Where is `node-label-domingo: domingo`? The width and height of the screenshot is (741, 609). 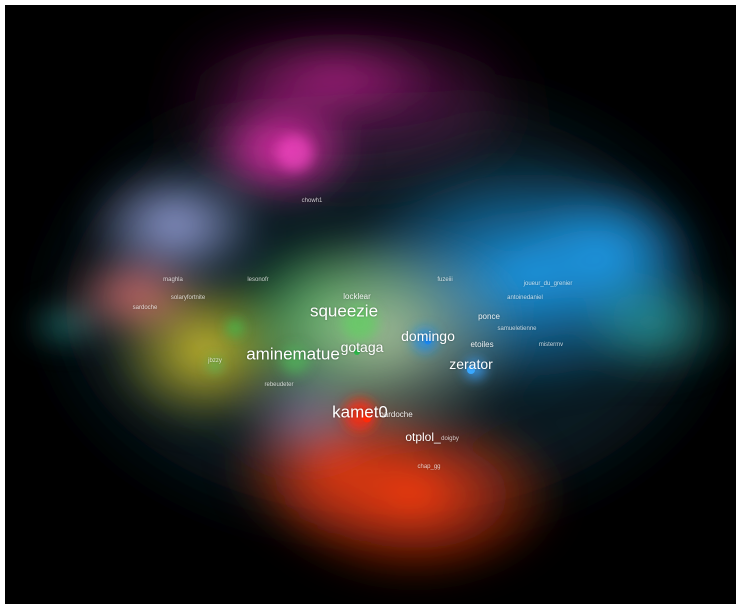
node-label-domingo: domingo is located at coordinates (428, 336).